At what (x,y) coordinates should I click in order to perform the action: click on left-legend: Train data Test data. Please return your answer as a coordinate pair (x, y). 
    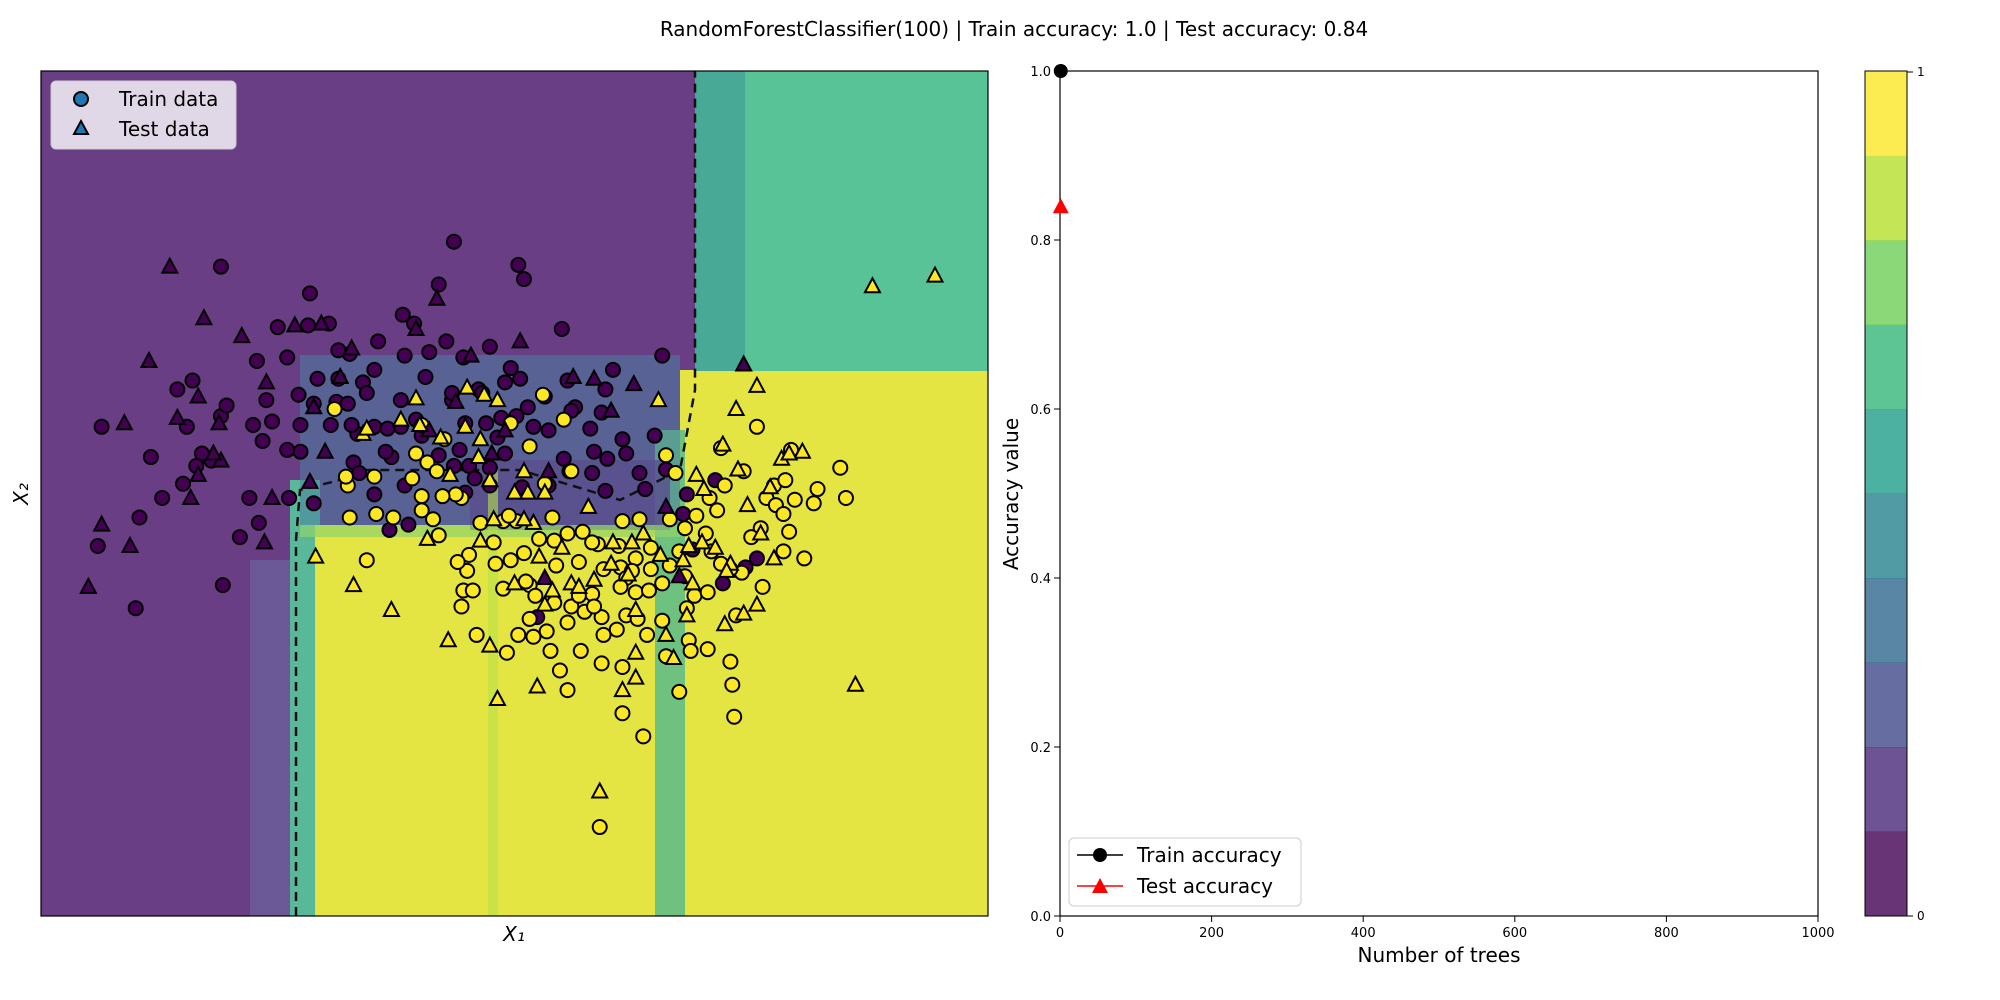
    Looking at the image, I should click on (143, 115).